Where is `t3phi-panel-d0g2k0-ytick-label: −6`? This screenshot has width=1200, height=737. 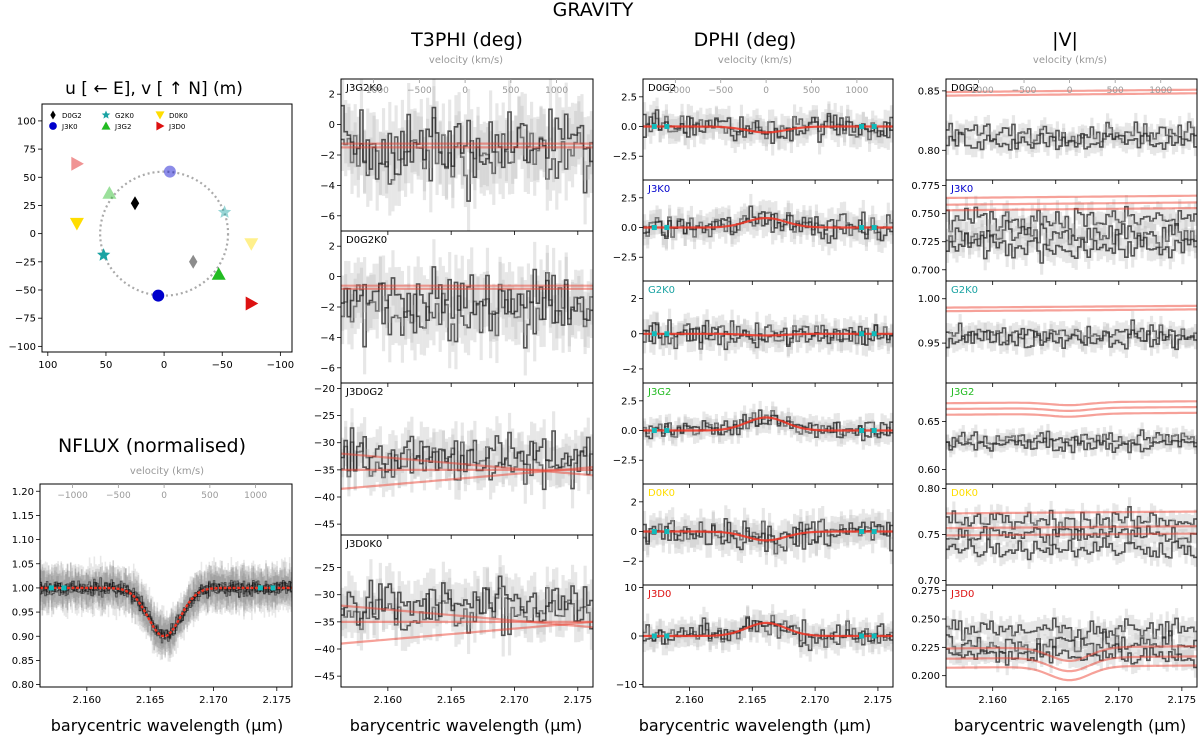 t3phi-panel-d0g2k0-ytick-label: −6 is located at coordinates (327, 368).